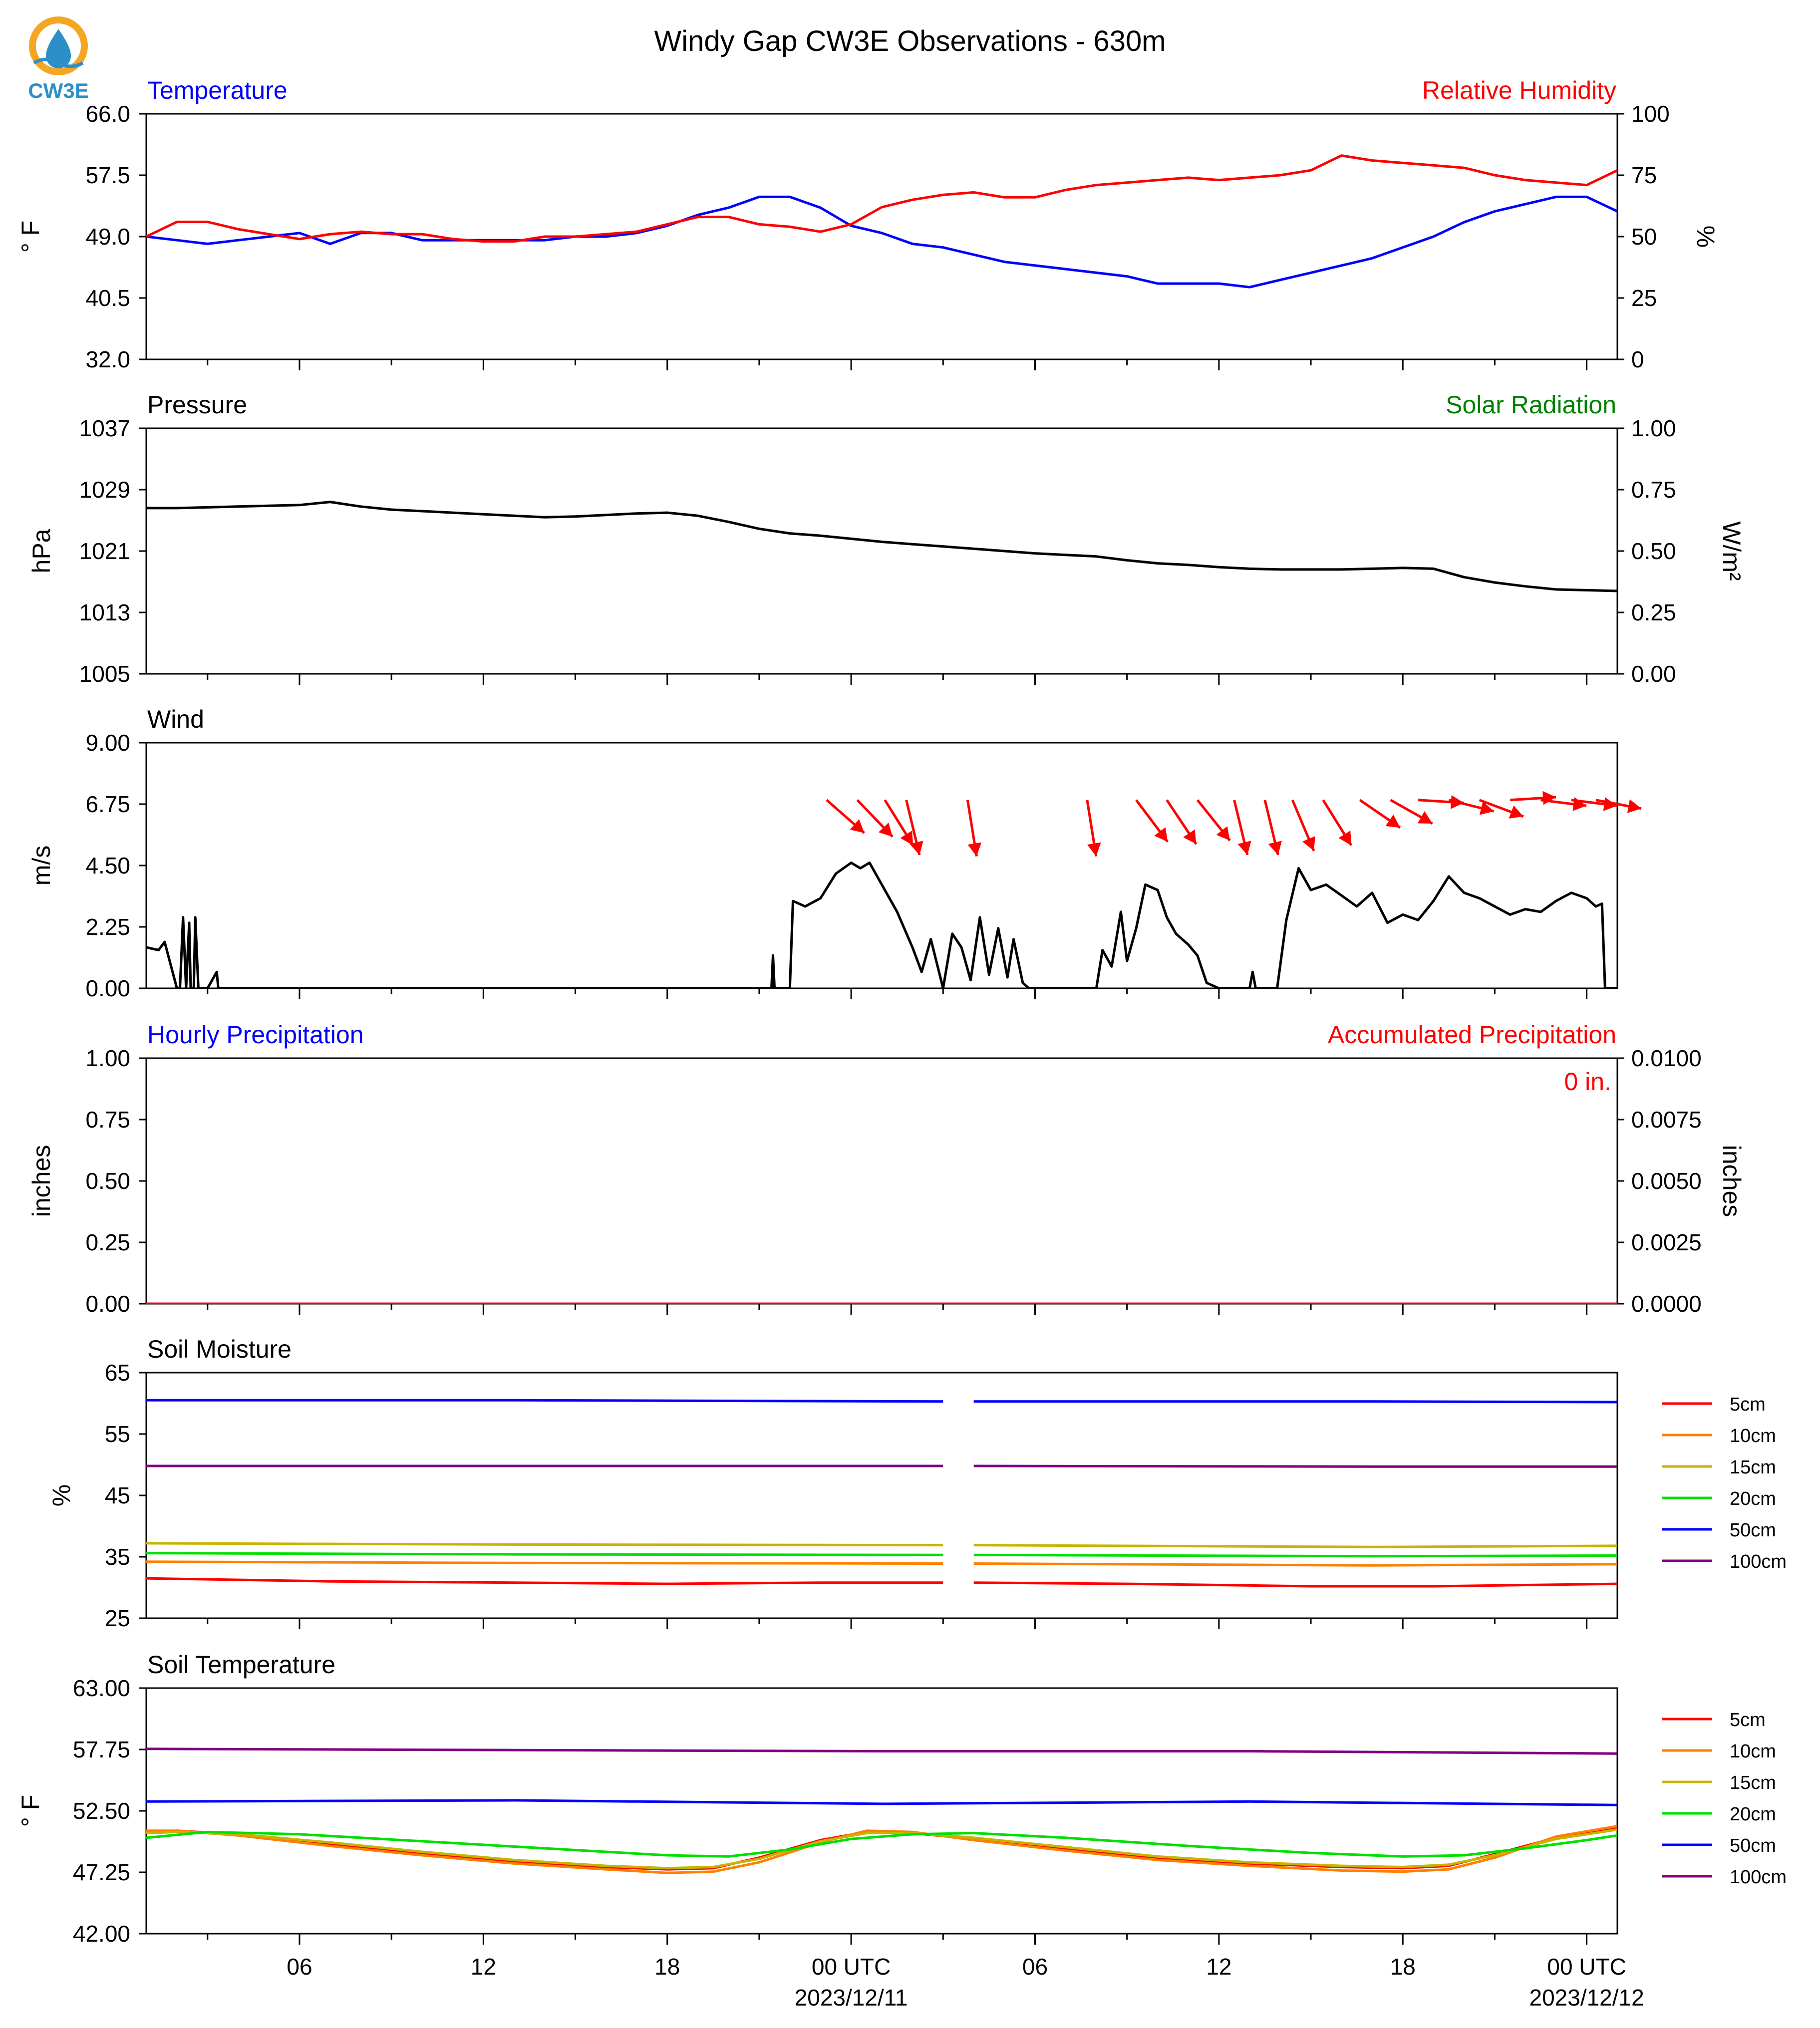  I want to click on y-axis-label-right: %, so click(1706, 237).